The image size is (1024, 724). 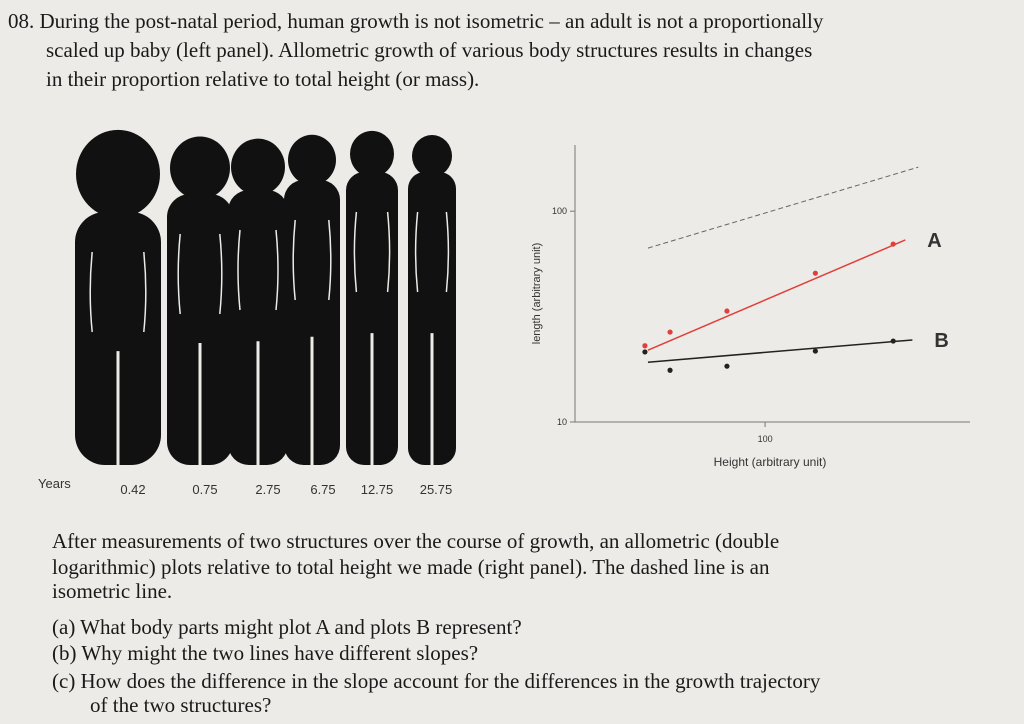 What do you see at coordinates (770, 462) in the screenshot?
I see `x-axis-label: Height (arbitrary unit)` at bounding box center [770, 462].